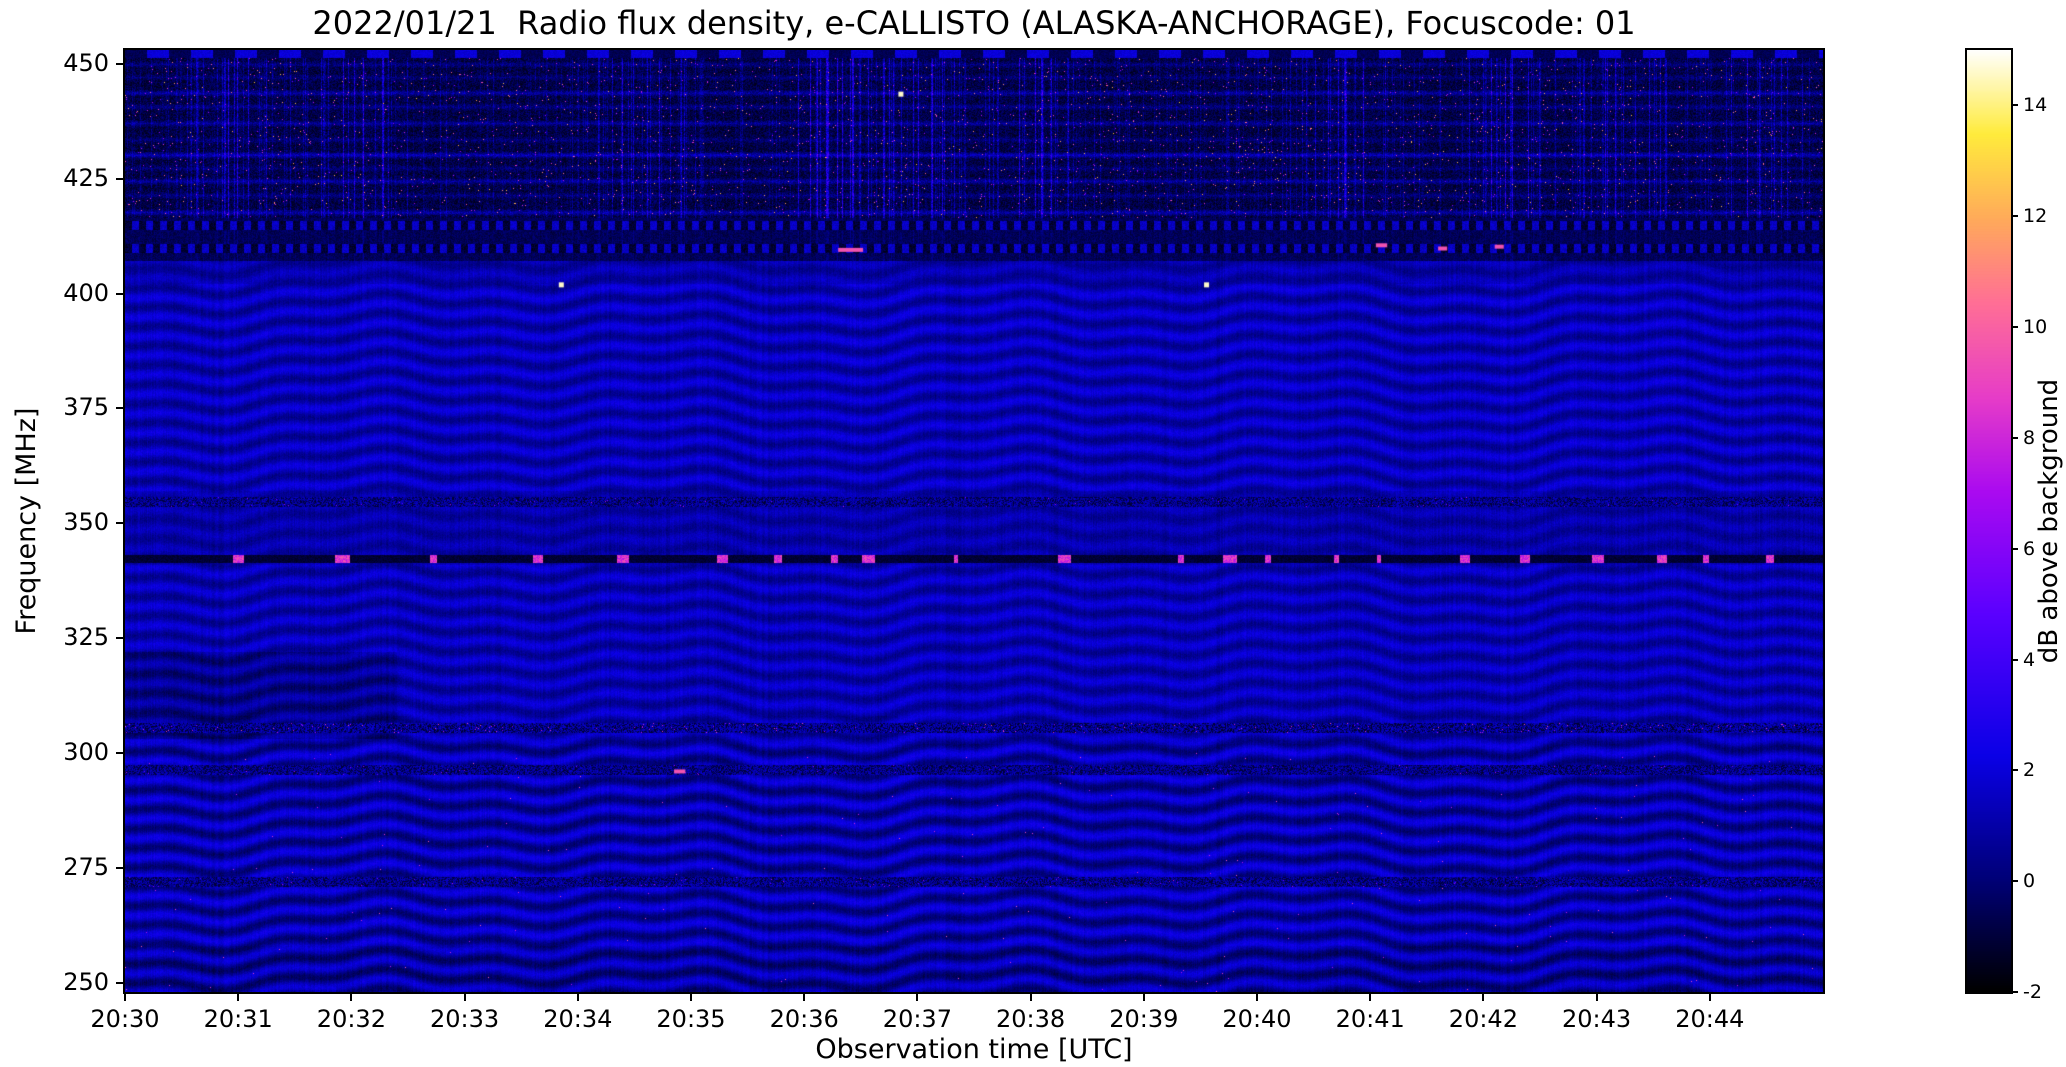 This screenshot has height=1067, width=2066. Describe the element at coordinates (1031, 1019) in the screenshot. I see `x-tick-label: 20:38` at that location.